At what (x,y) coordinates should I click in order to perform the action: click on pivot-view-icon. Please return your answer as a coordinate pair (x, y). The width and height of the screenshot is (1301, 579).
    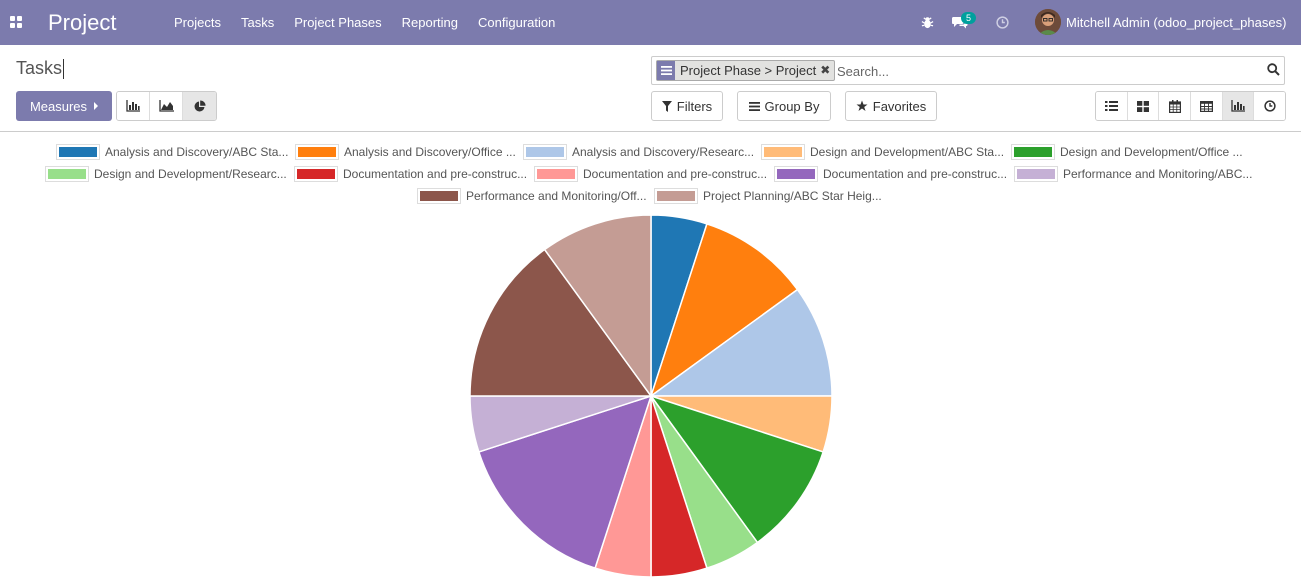
    Looking at the image, I should click on (1206, 106).